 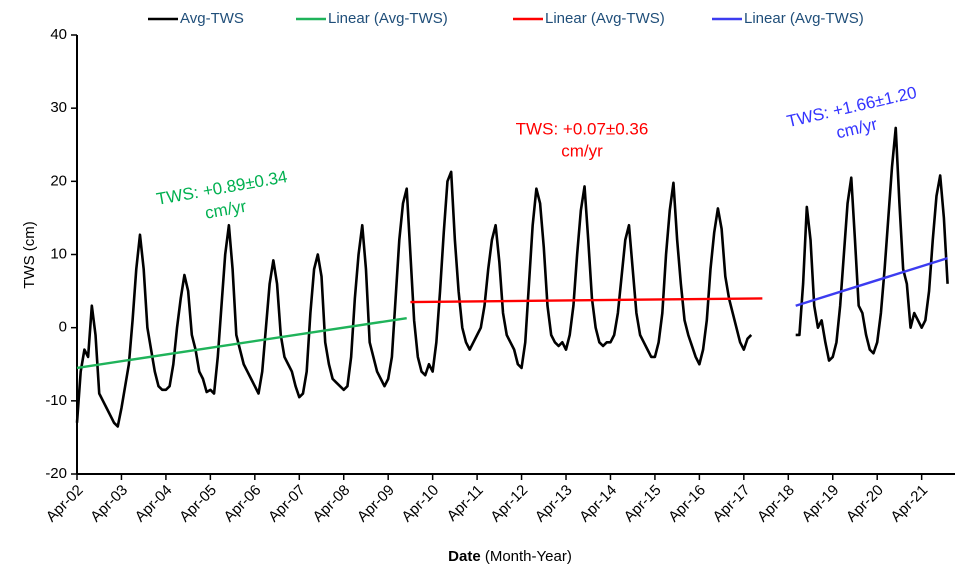 What do you see at coordinates (243, 504) in the screenshot?
I see `x-tick-label: Apr-06` at bounding box center [243, 504].